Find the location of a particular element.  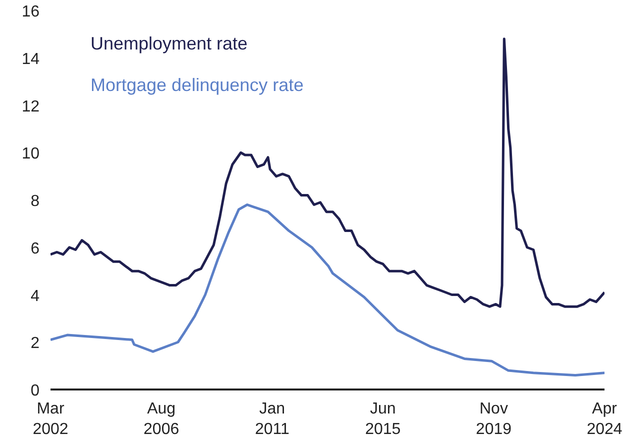

y-tick-label: 16 is located at coordinates (31, 12).